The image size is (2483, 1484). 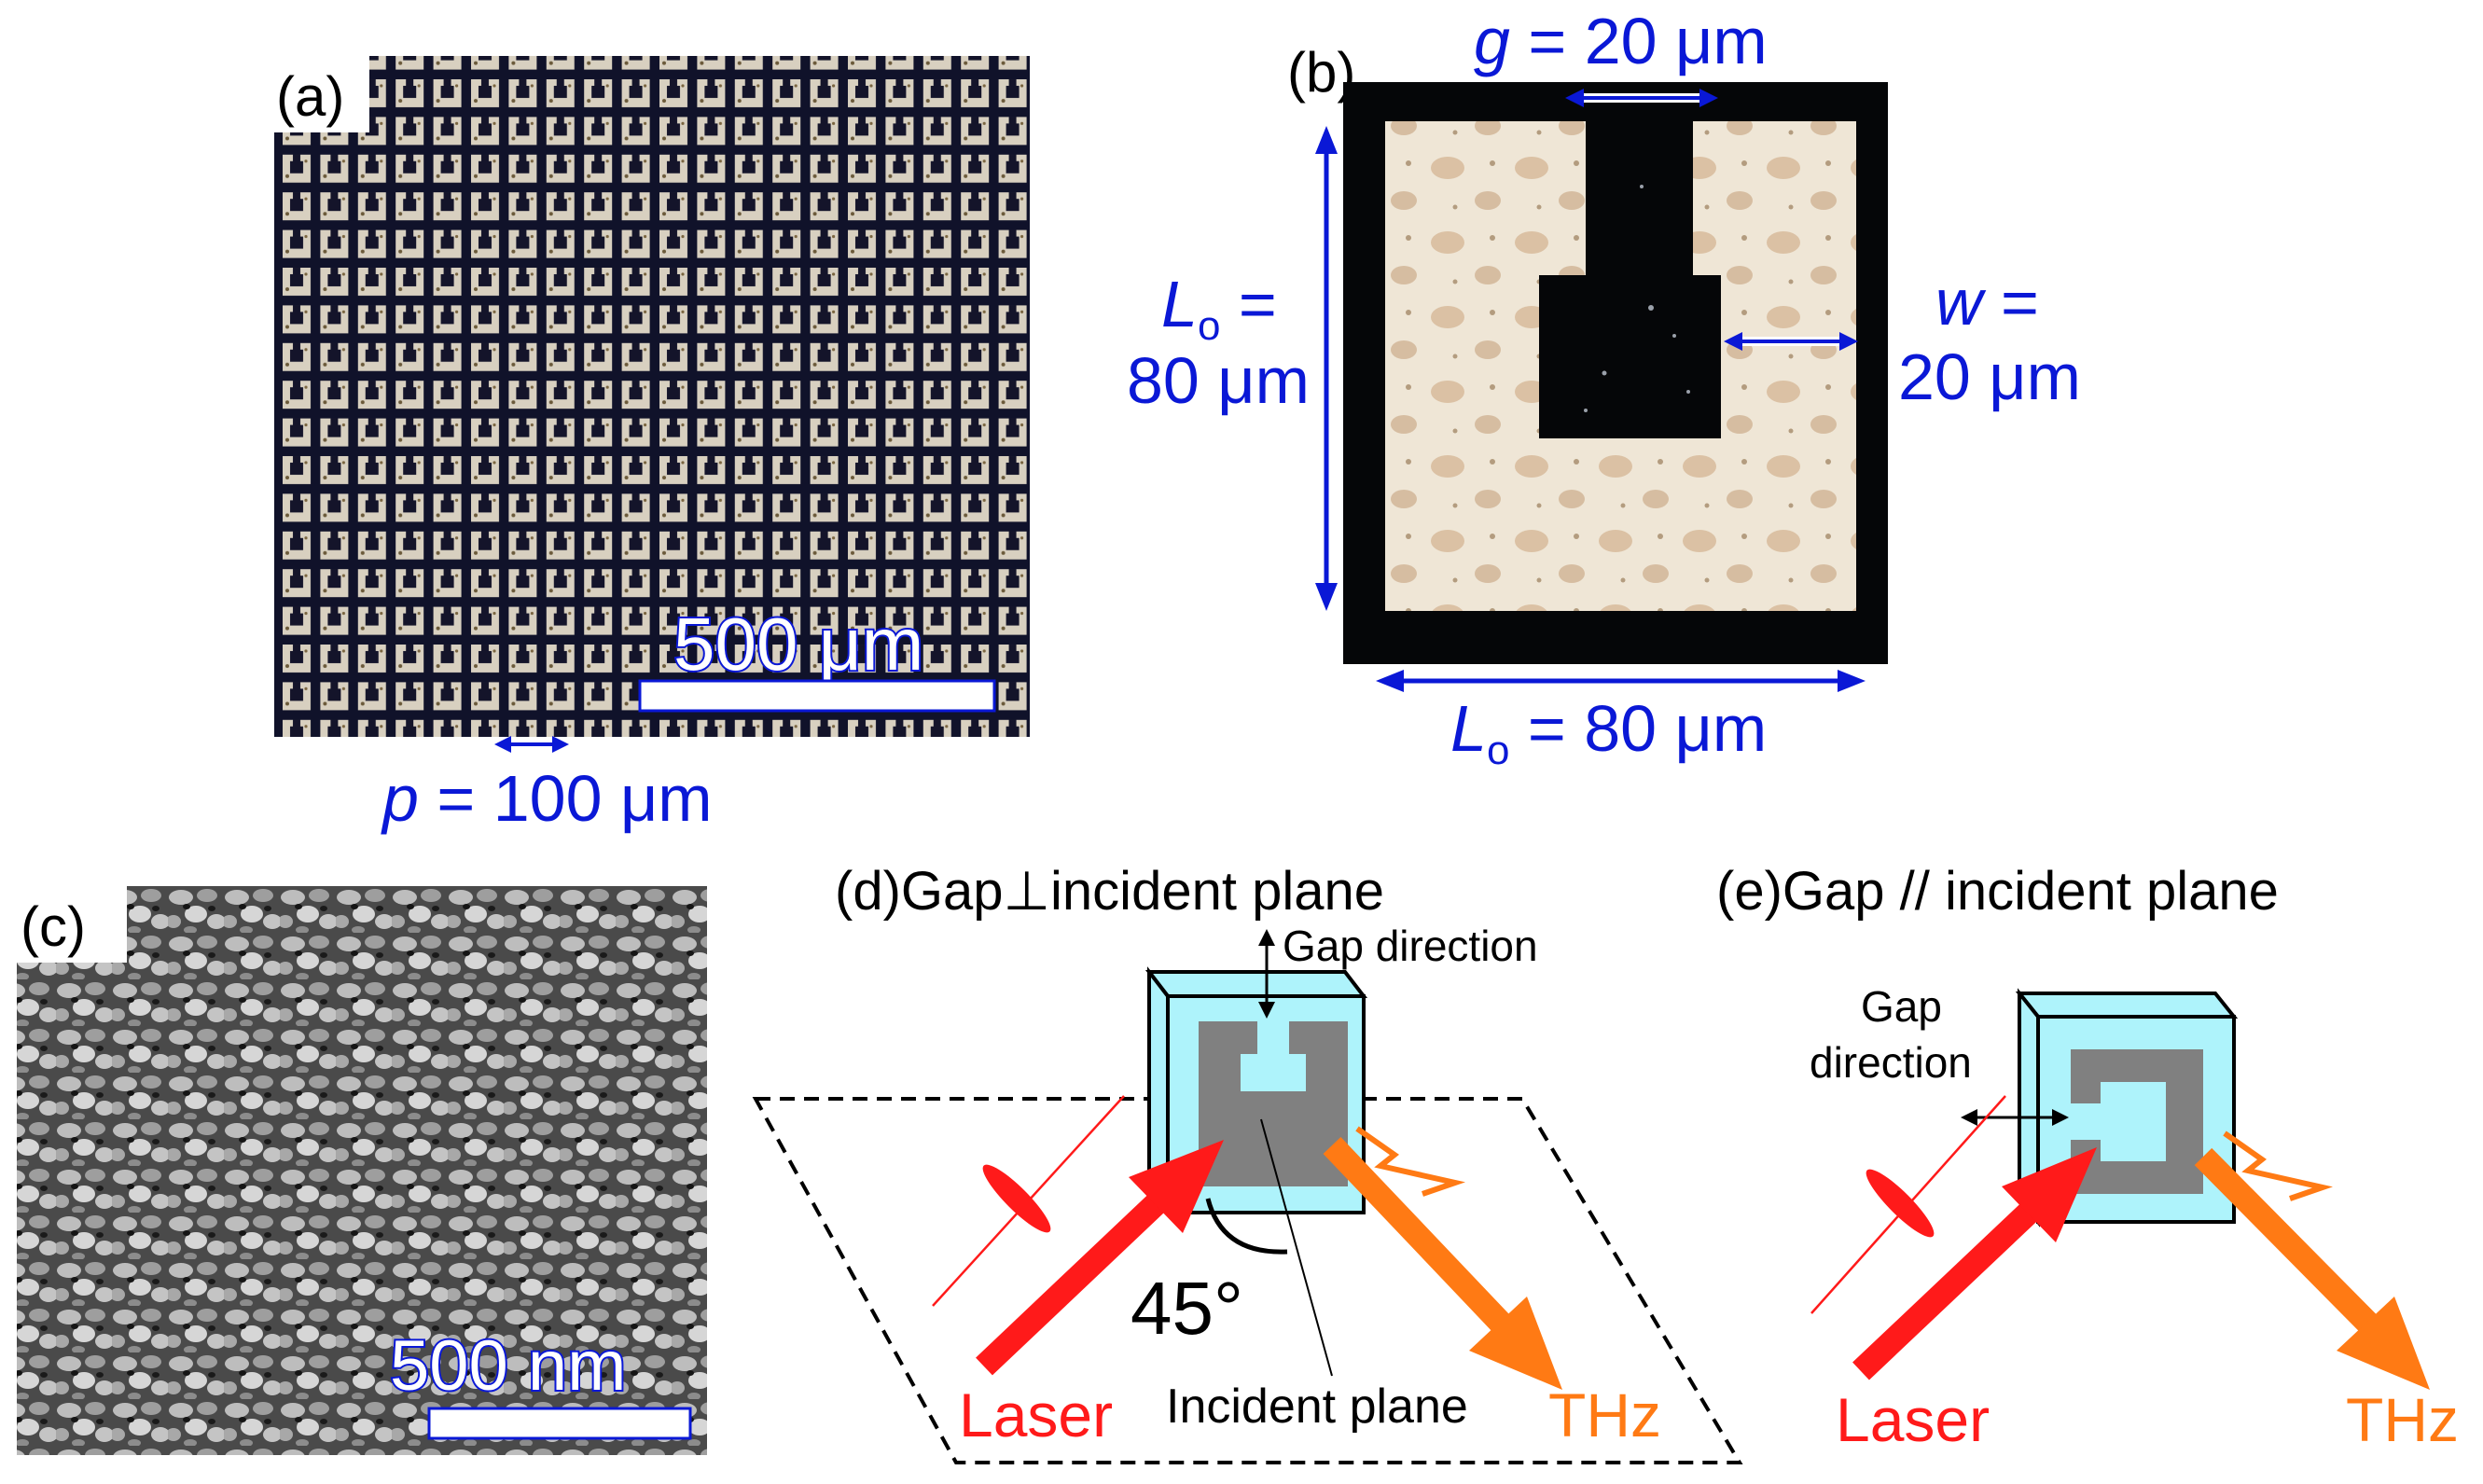 I want to click on laser-arrow-e, so click(x=1974, y=1263).